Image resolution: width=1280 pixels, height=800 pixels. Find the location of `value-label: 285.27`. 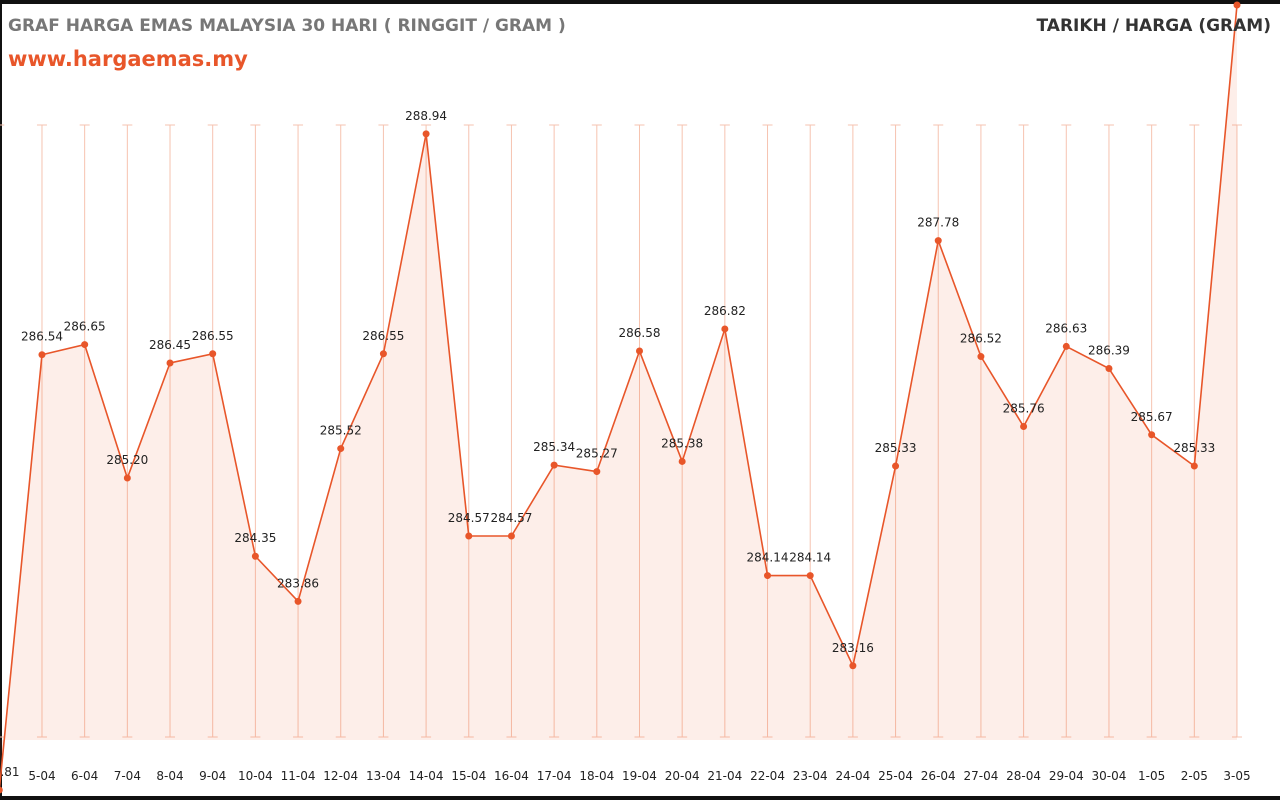

value-label: 285.27 is located at coordinates (597, 454).